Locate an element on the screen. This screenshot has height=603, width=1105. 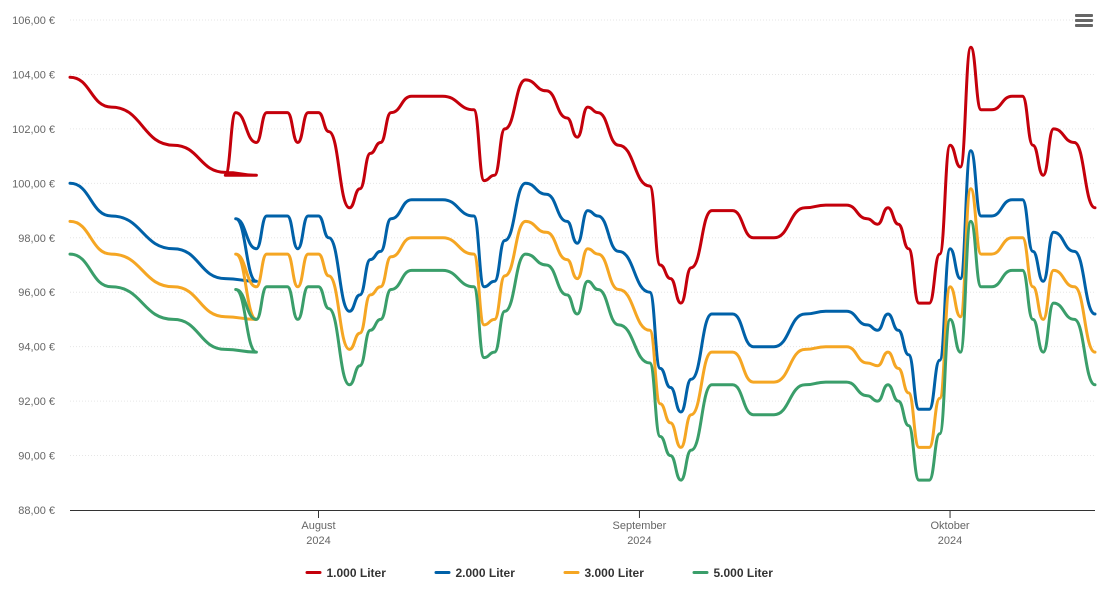
legend-label: 2.000 Liter is located at coordinates (486, 573).